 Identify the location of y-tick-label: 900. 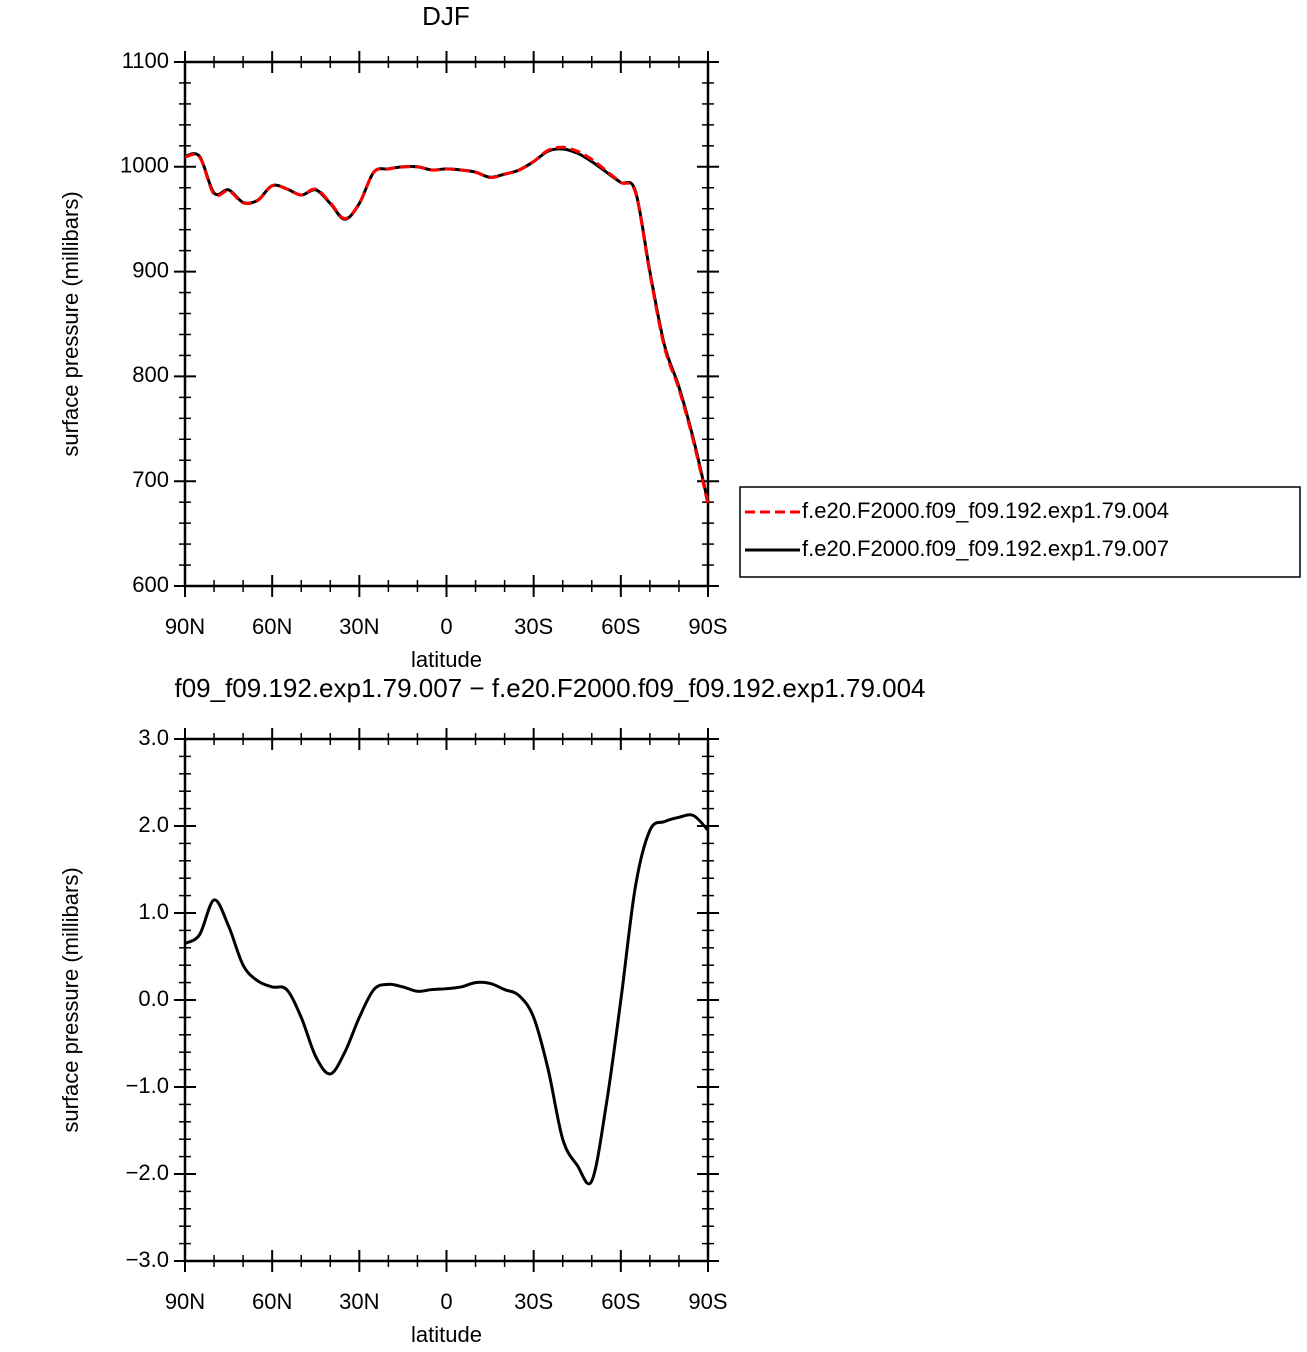
(150, 269).